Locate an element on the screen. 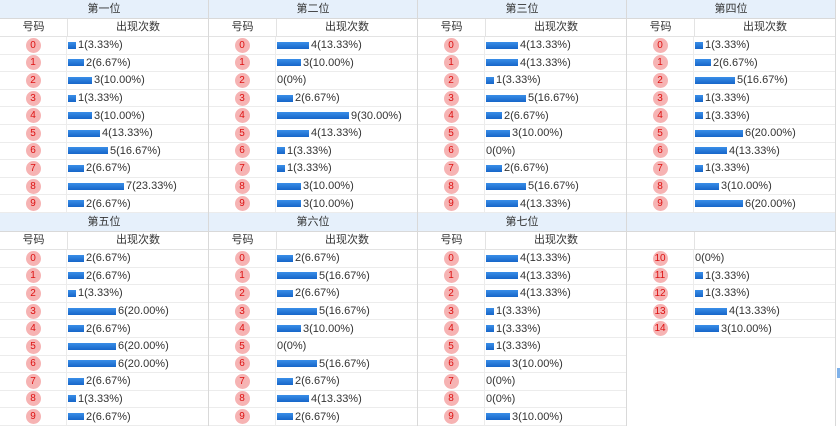  table-row: 5 4(13.33%) is located at coordinates (313, 133).